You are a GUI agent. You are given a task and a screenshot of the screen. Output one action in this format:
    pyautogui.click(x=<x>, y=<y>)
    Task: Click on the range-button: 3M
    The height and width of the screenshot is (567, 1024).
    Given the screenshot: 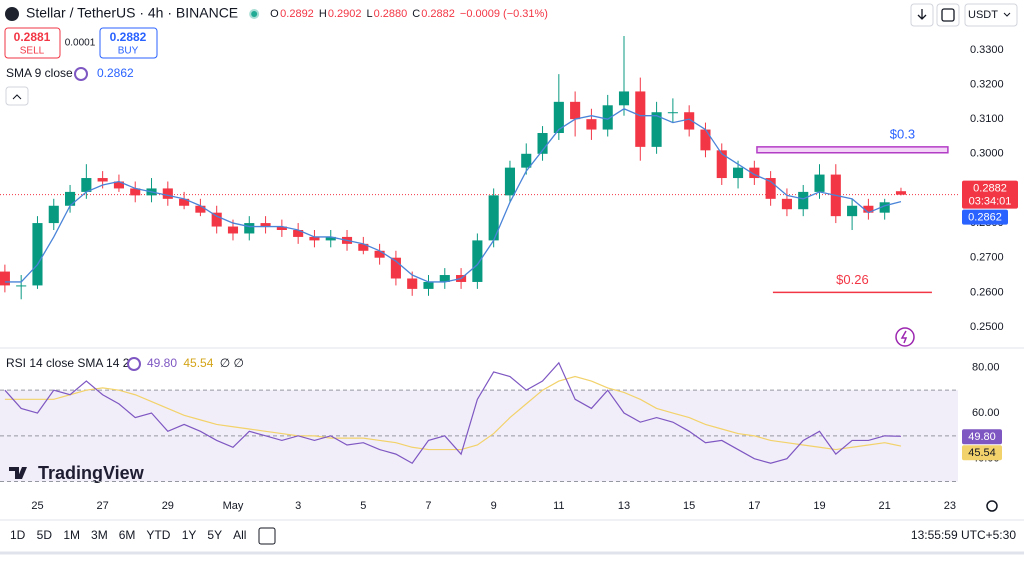 What is the action you would take?
    pyautogui.click(x=99, y=535)
    